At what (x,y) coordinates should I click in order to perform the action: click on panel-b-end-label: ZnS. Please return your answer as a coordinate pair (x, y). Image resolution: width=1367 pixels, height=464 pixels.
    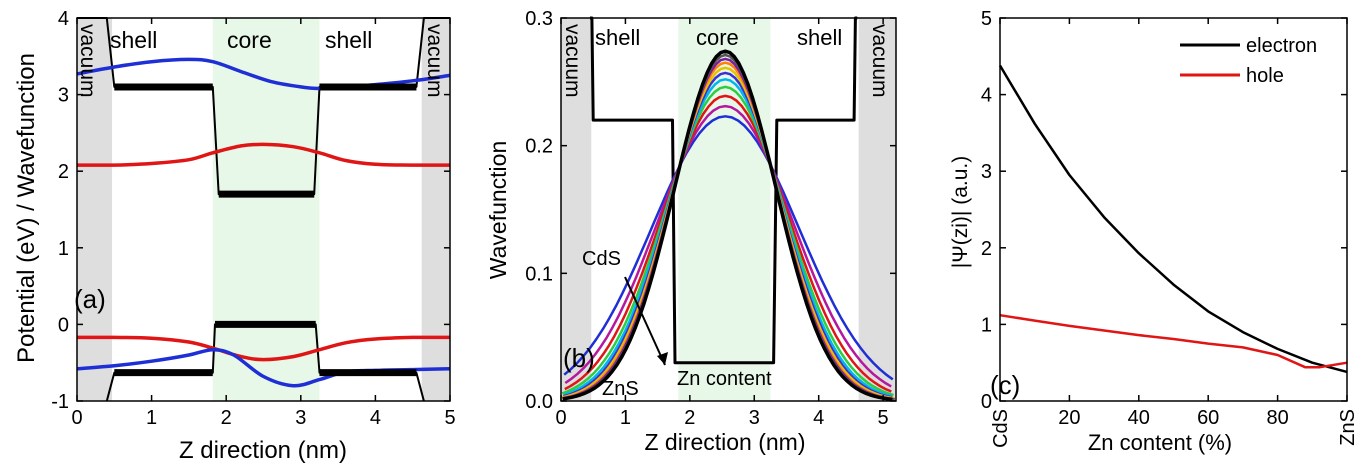
    Looking at the image, I should click on (620, 389).